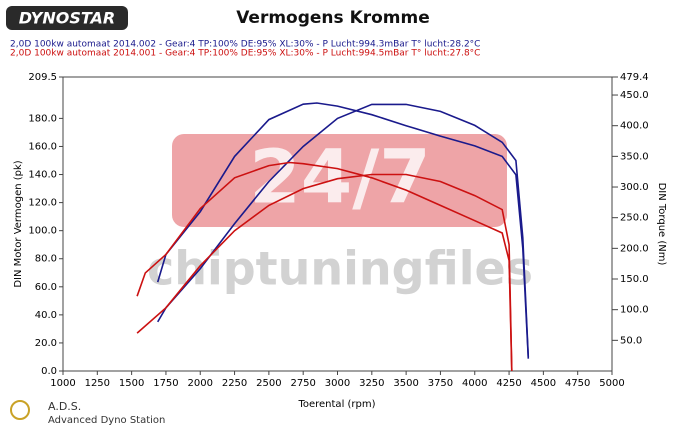 The image size is (685, 432). What do you see at coordinates (46, 259) in the screenshot?
I see `y-tick-label: 80.0` at bounding box center [46, 259].